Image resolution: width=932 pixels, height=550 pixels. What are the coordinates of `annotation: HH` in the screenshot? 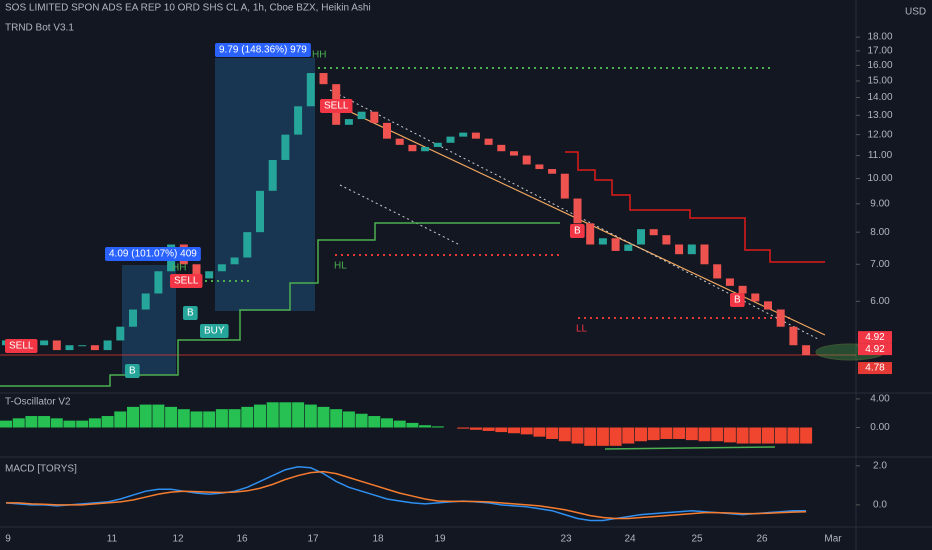 It's located at (319, 55).